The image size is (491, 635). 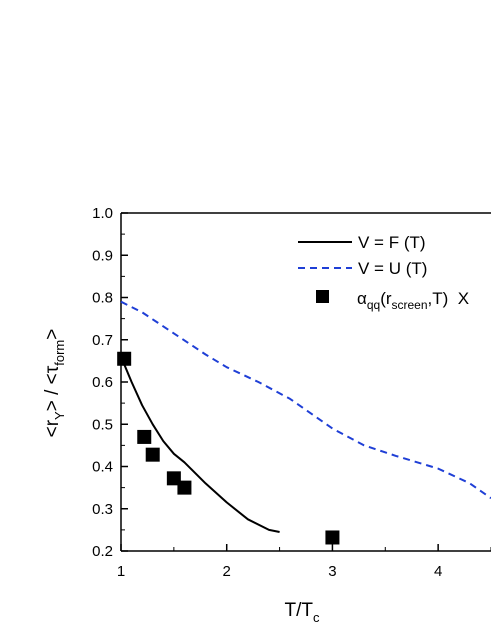 I want to click on legend: V = F (T) V = U (T) αqq(rscreen,T) X, so click(x=383, y=272).